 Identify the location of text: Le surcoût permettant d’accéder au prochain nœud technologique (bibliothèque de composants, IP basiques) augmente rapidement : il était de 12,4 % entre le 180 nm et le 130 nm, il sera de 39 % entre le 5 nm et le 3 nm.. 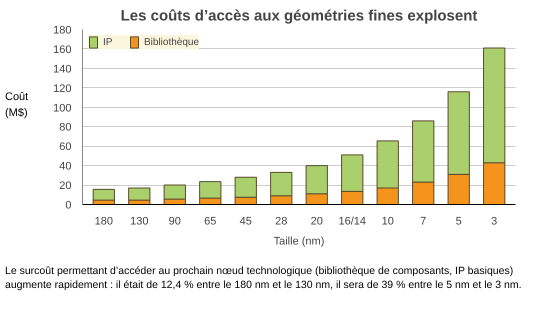
(264, 278).